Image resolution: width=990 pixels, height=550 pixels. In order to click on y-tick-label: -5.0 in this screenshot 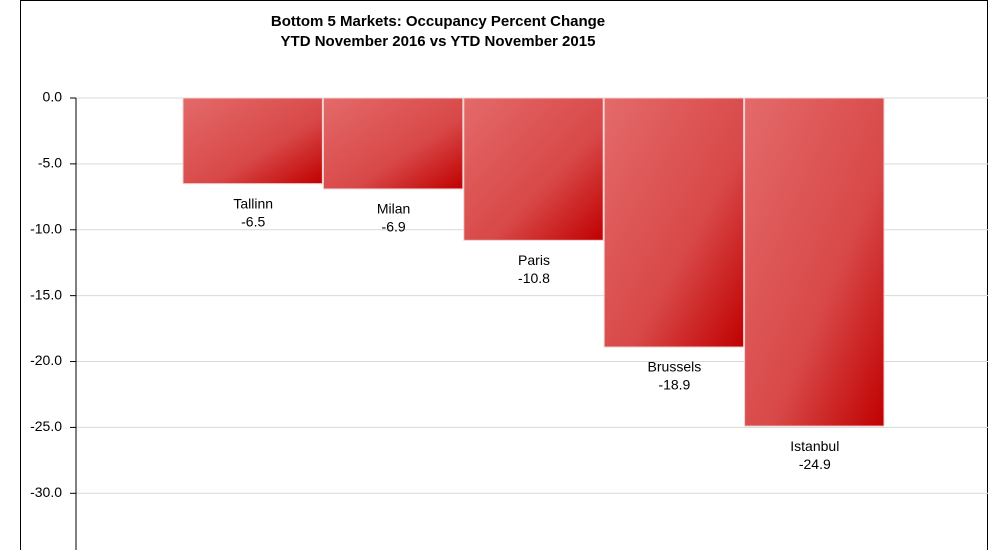, I will do `click(50, 163)`.